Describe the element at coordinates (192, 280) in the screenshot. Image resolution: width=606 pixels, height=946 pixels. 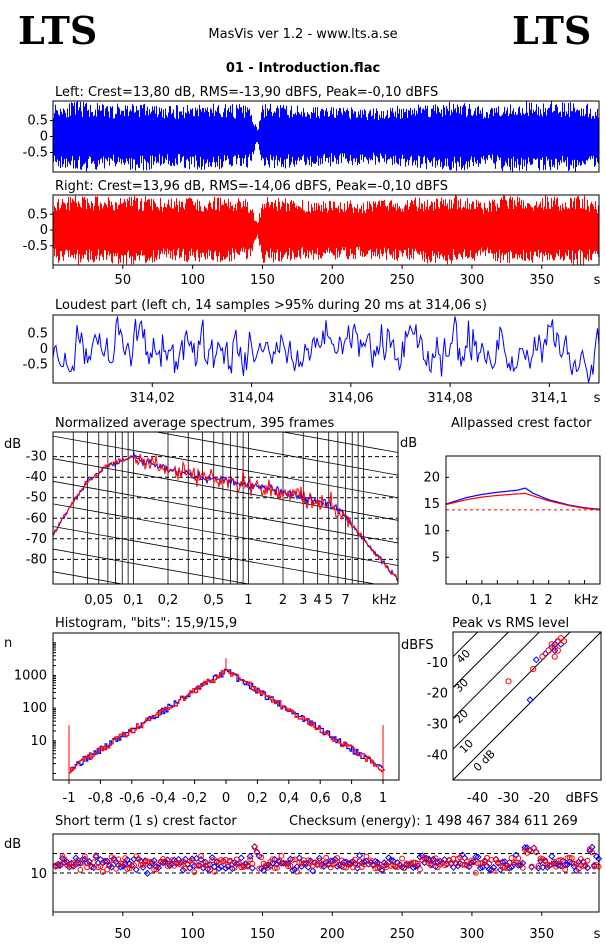
I see `right_wave-xtick-label: 100` at that location.